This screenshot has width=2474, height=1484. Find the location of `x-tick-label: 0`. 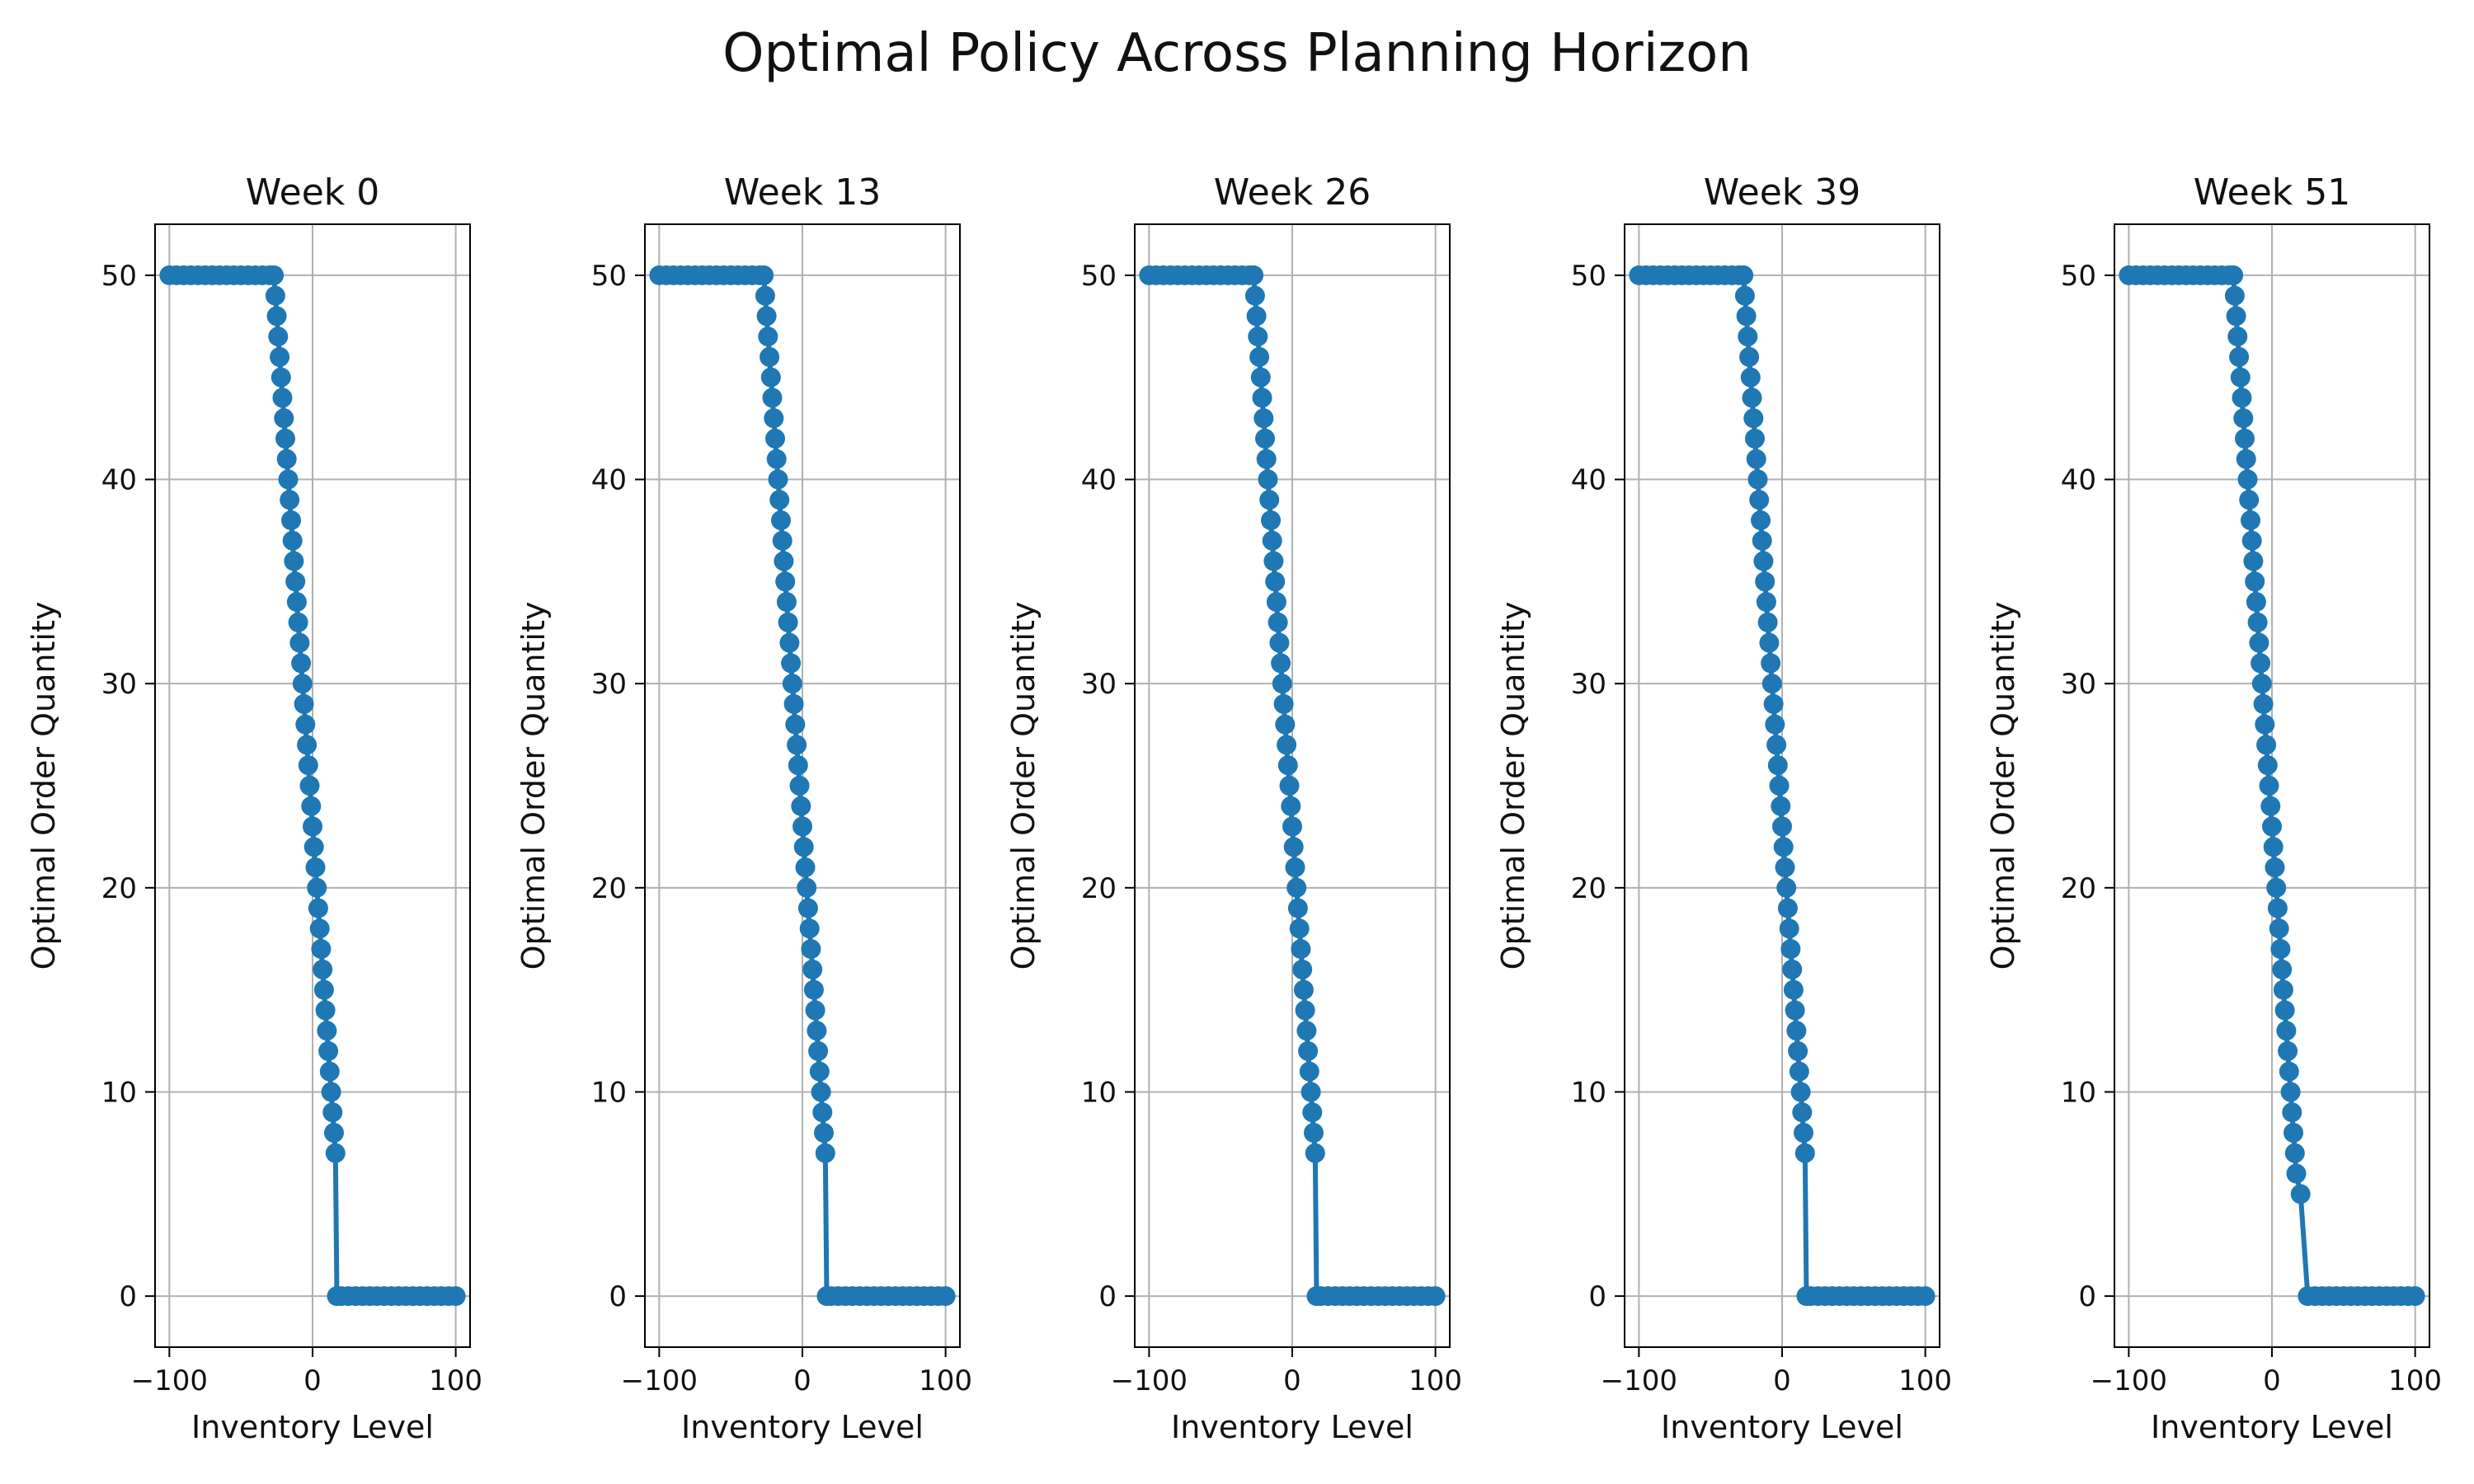

x-tick-label: 0 is located at coordinates (312, 1380).